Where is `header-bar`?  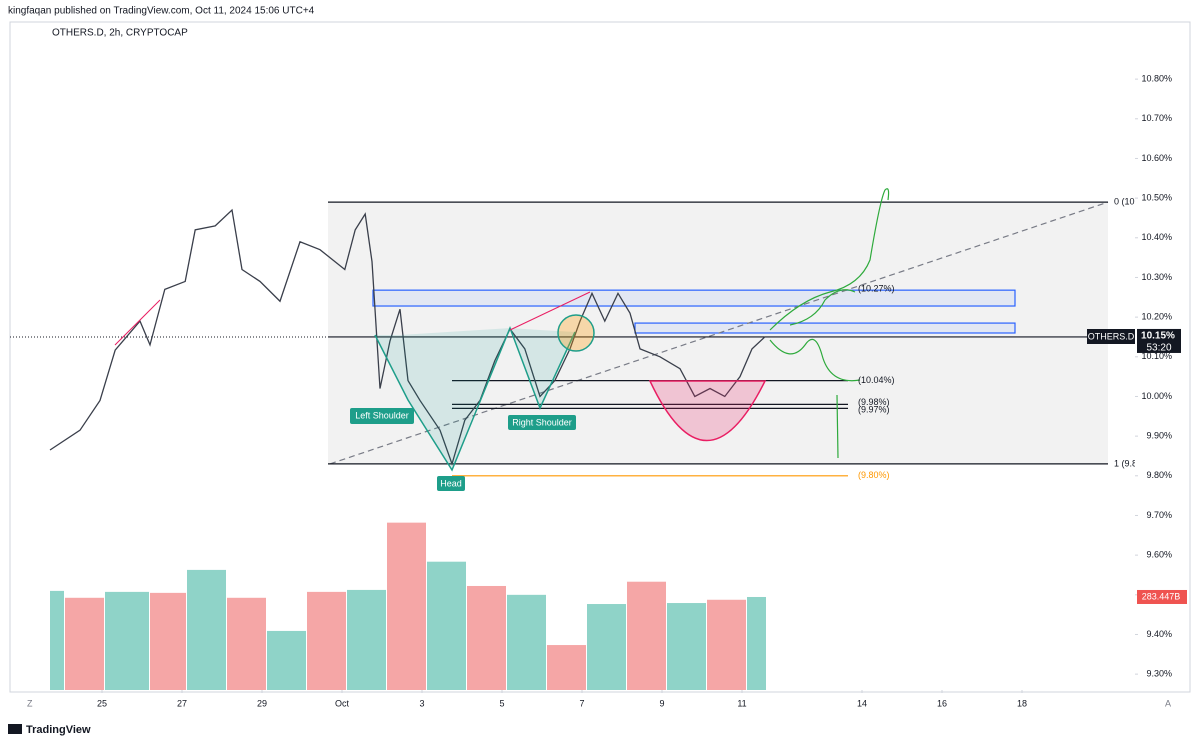 header-bar is located at coordinates (600, 10).